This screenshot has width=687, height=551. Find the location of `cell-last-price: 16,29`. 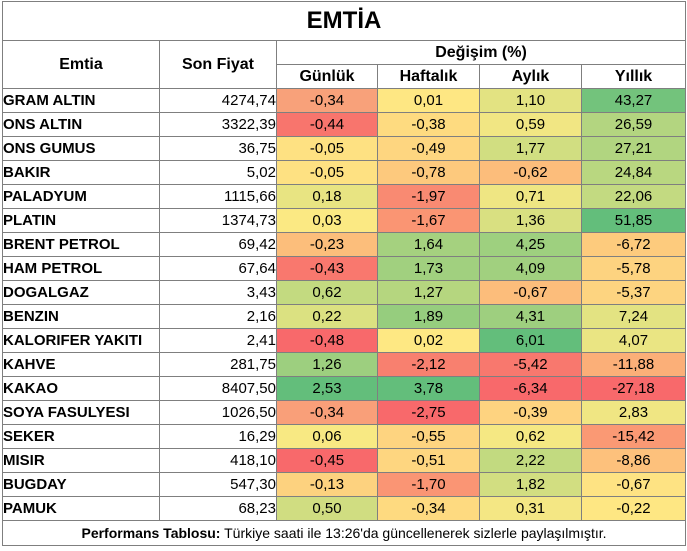

cell-last-price: 16,29 is located at coordinates (218, 436).